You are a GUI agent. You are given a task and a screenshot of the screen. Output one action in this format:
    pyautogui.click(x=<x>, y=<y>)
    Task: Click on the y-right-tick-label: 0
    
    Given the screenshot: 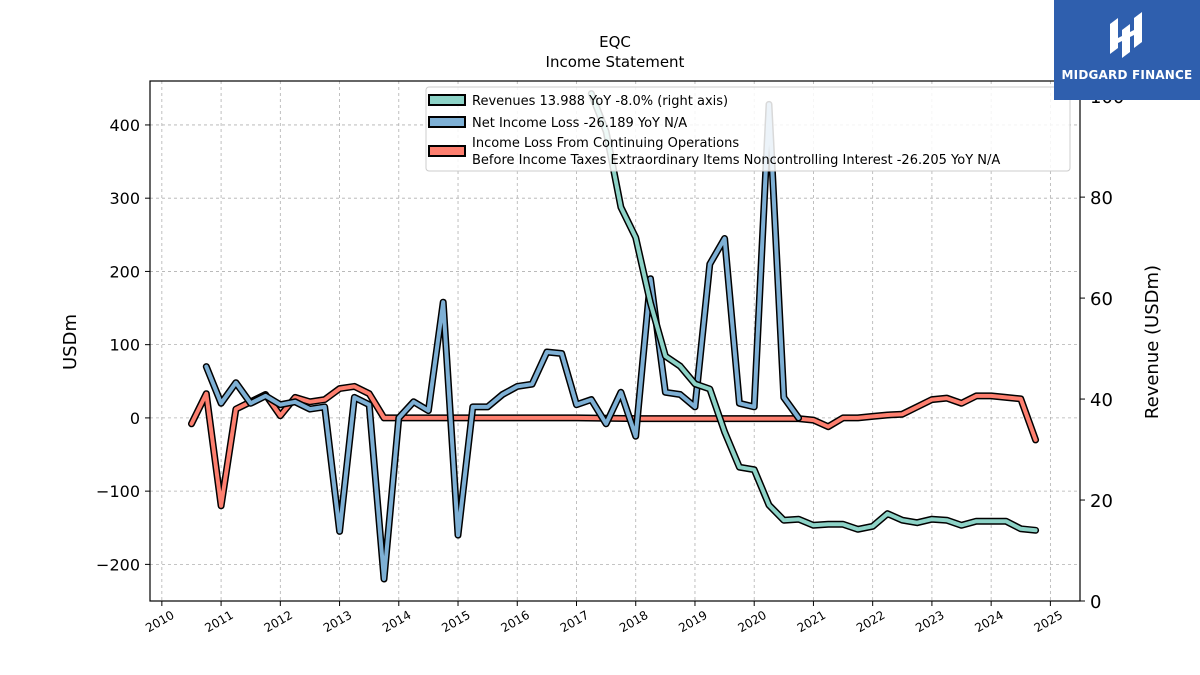 What is the action you would take?
    pyautogui.click(x=1095, y=602)
    